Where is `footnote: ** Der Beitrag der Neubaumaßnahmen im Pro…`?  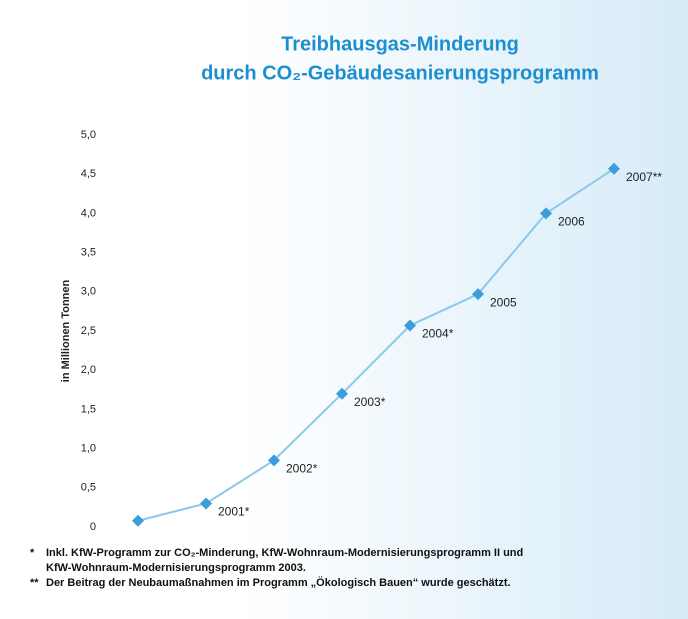
footnote: ** Der Beitrag der Neubaumaßnahmen im Pro… is located at coordinates (350, 583).